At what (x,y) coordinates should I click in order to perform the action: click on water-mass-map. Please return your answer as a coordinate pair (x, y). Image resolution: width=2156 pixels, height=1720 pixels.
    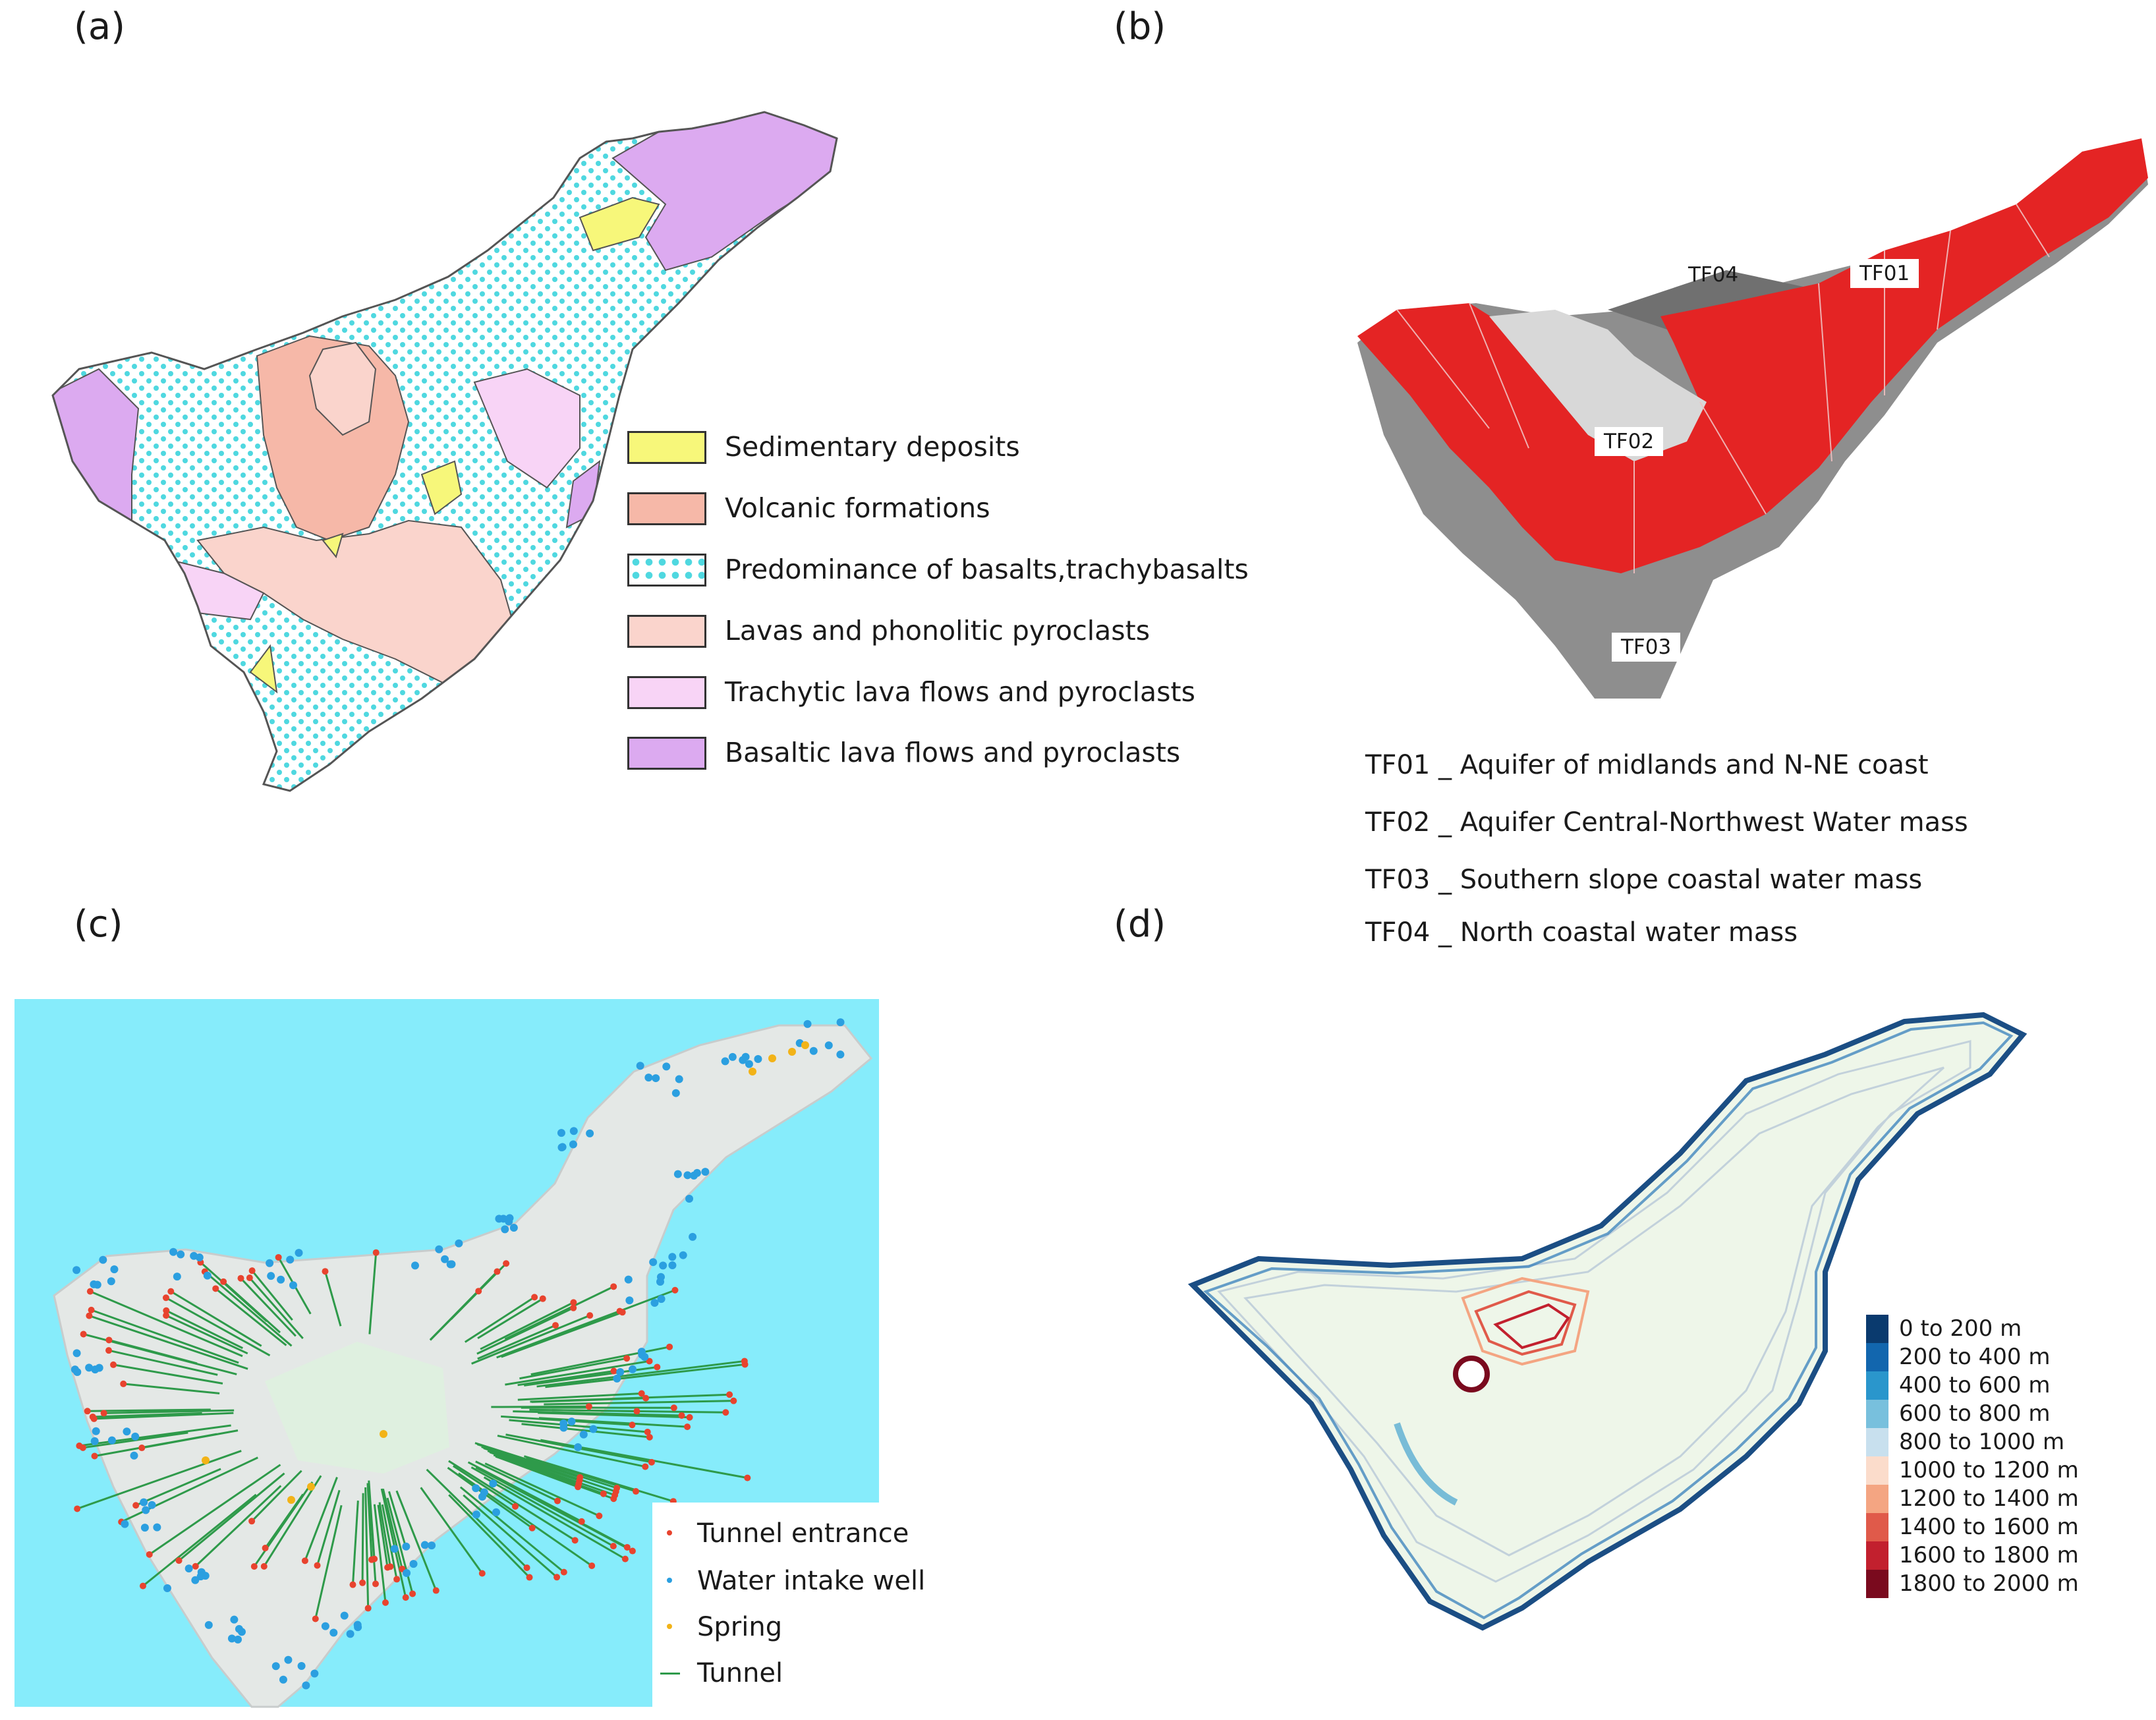
    Looking at the image, I should click on (1753, 415).